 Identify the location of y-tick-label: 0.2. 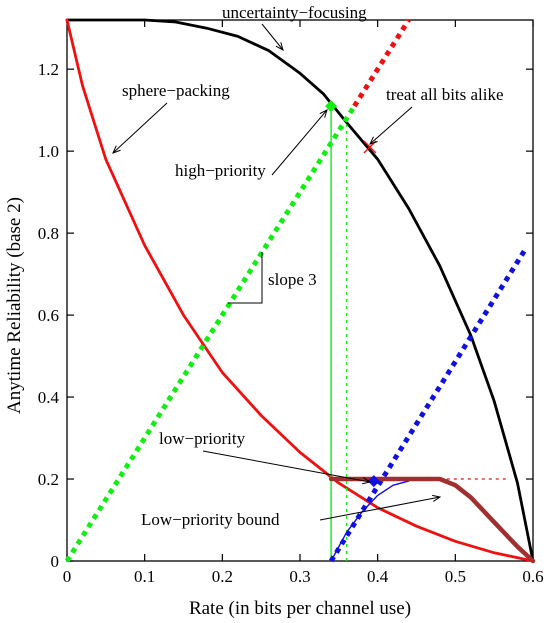
(48, 479).